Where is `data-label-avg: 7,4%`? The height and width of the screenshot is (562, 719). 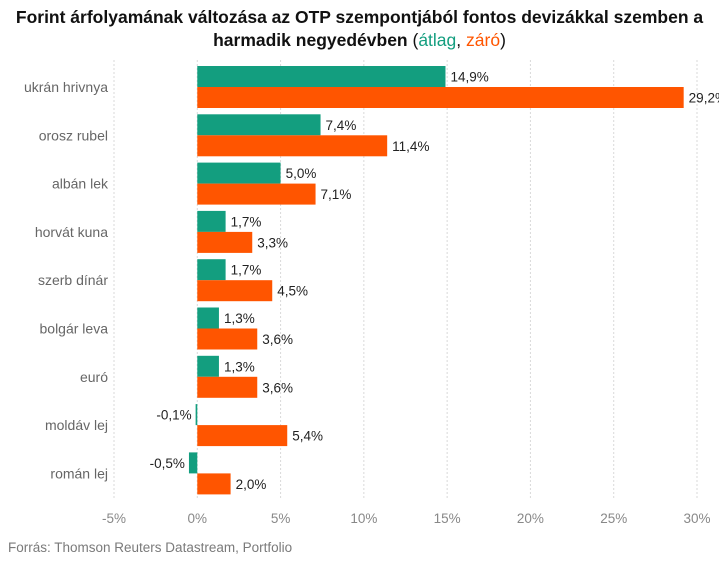 data-label-avg: 7,4% is located at coordinates (341, 125).